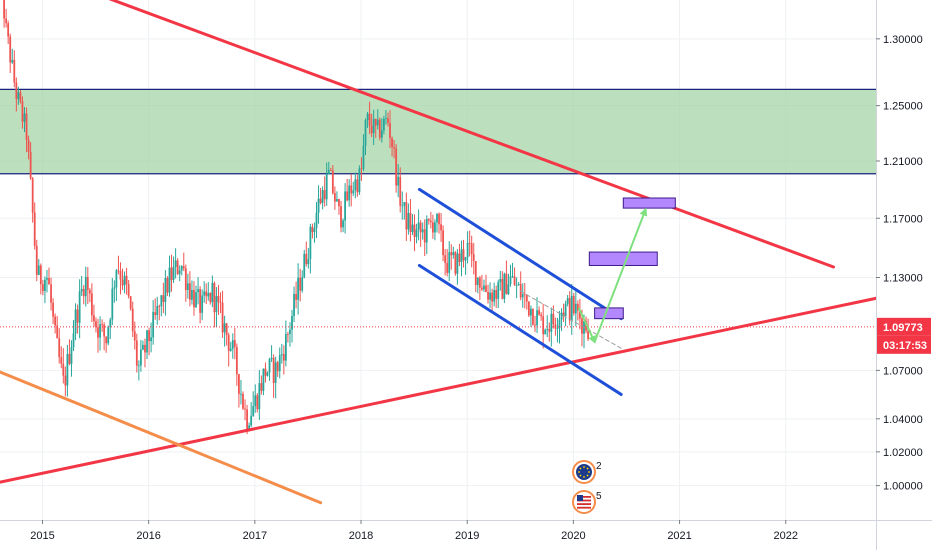 The image size is (932, 555). I want to click on us-flag-stripe, so click(584, 507).